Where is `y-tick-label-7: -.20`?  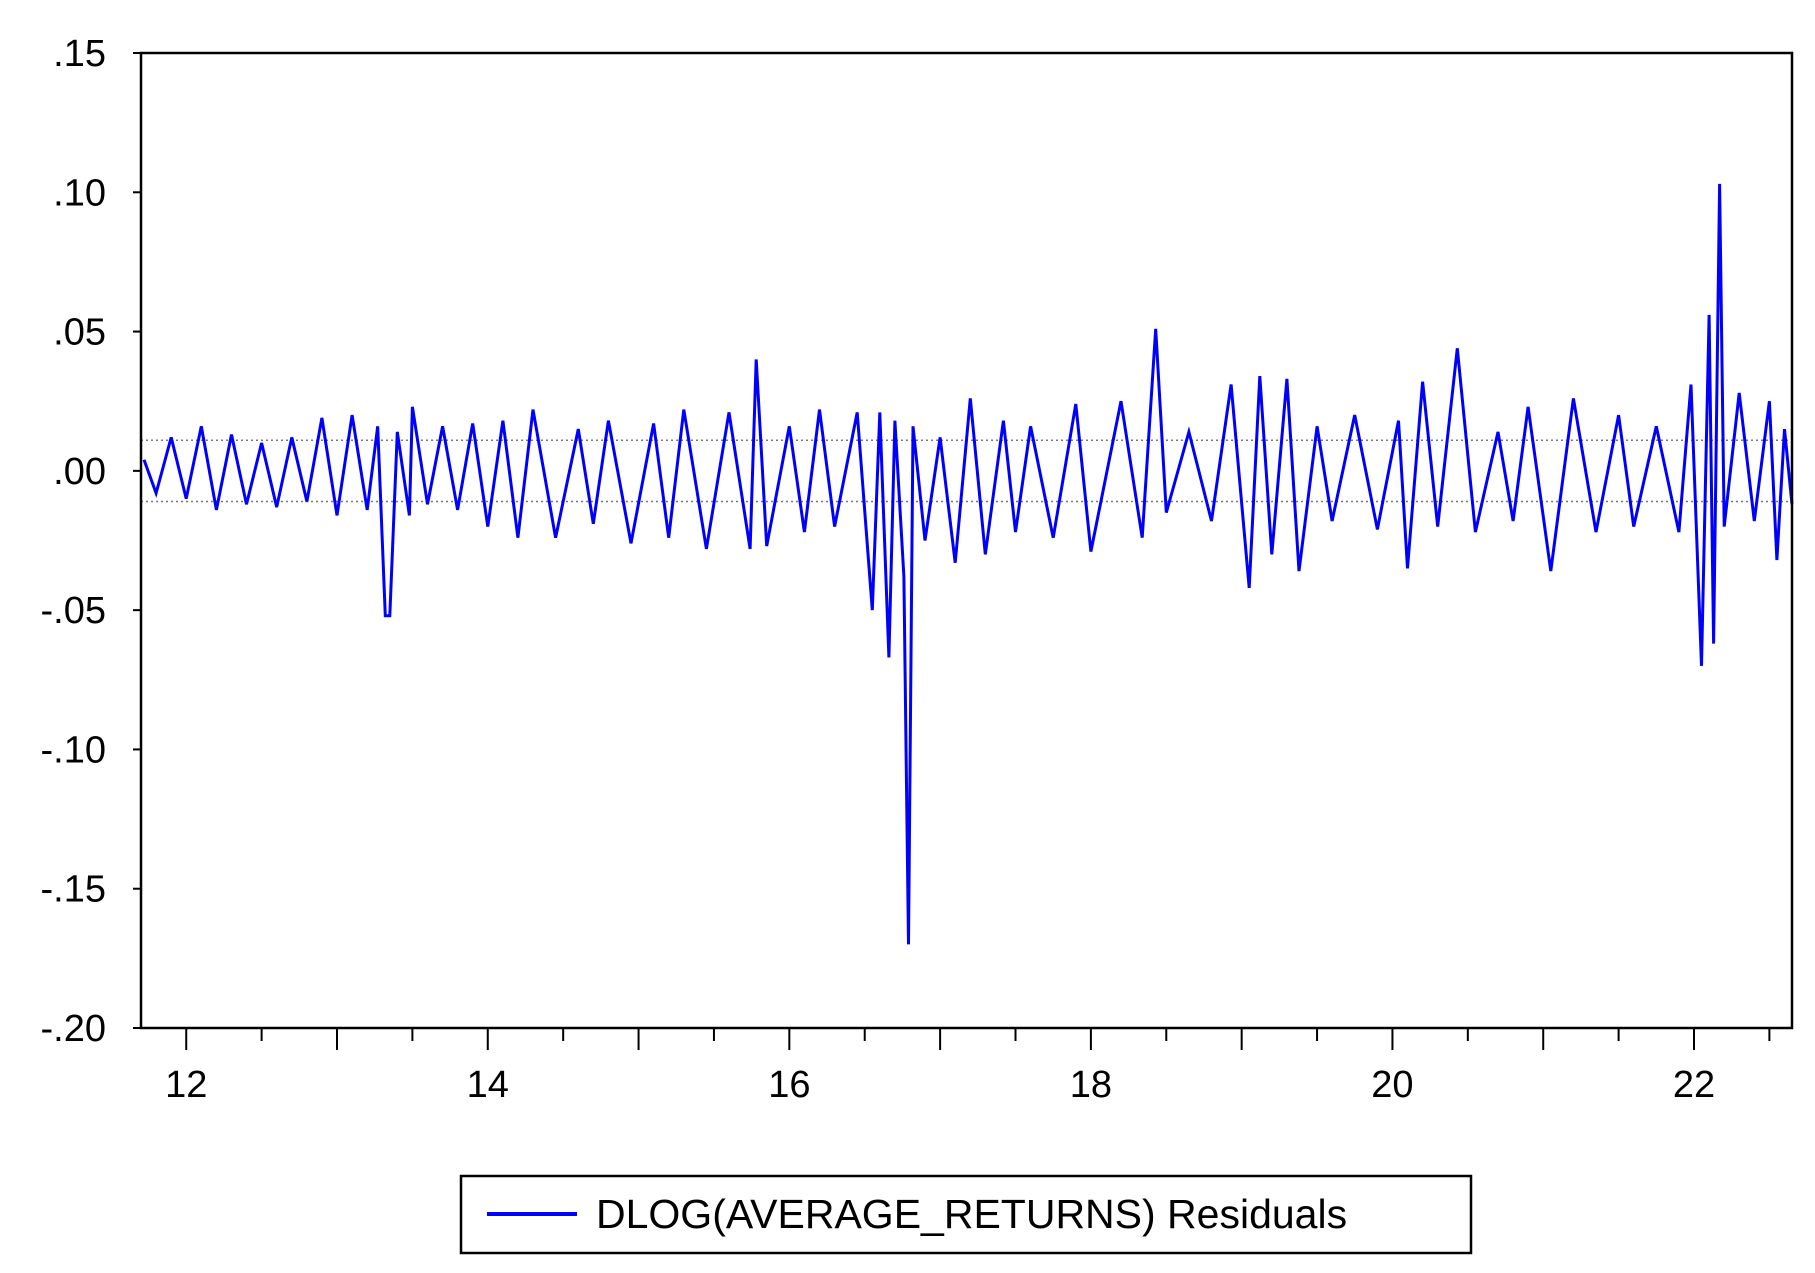
y-tick-label-7: -.20 is located at coordinates (73, 1029).